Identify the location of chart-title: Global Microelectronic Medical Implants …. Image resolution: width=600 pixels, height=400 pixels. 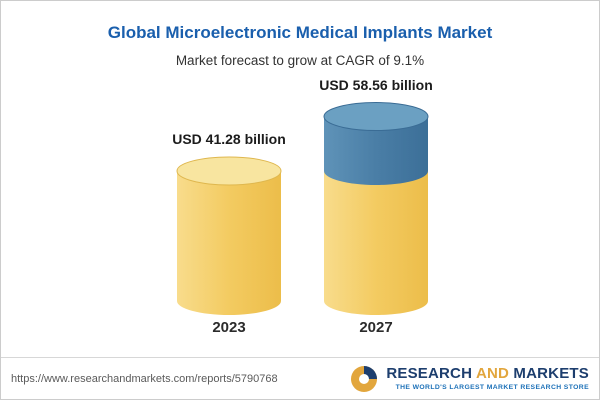
(300, 32).